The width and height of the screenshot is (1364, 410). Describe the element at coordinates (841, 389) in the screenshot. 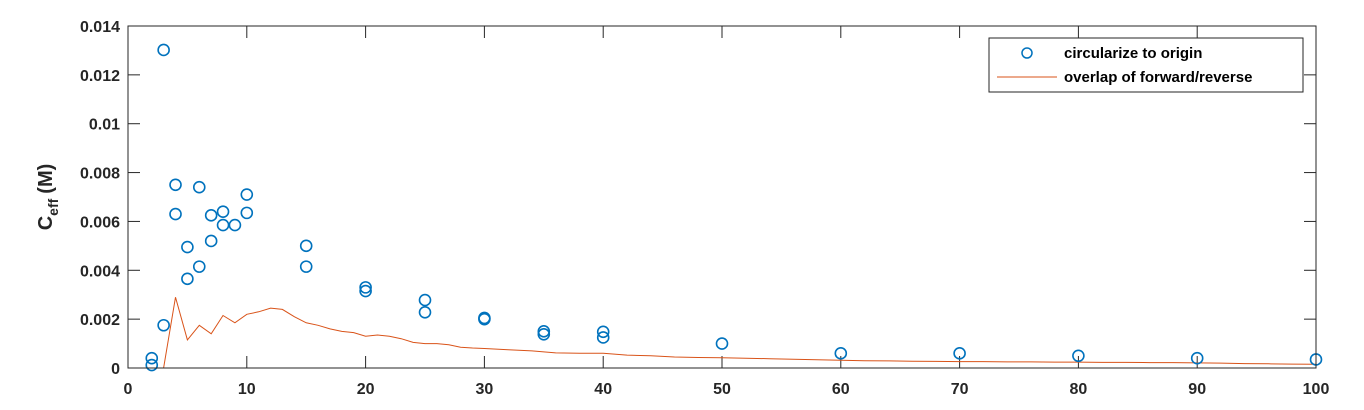

I see `x-tick-label-6: 60` at that location.